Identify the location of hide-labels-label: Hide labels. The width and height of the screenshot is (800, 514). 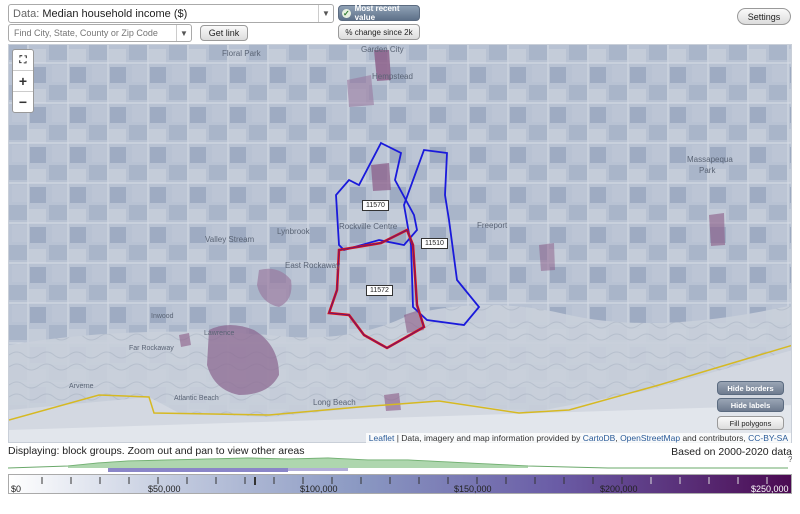
(750, 405).